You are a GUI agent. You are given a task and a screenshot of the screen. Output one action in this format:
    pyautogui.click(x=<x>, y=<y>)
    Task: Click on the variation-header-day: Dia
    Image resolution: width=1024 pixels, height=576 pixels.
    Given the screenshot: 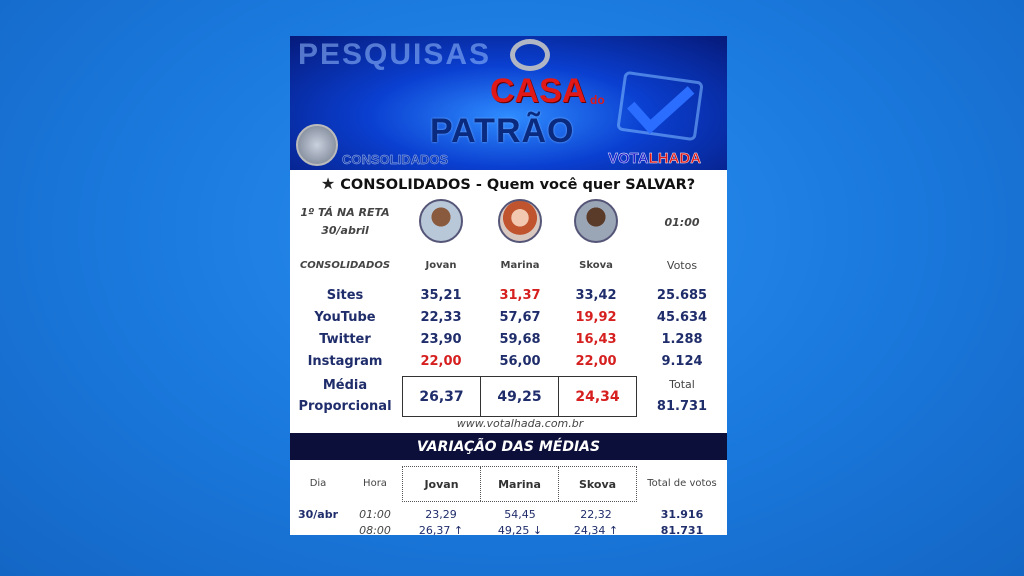 What is the action you would take?
    pyautogui.click(x=318, y=483)
    